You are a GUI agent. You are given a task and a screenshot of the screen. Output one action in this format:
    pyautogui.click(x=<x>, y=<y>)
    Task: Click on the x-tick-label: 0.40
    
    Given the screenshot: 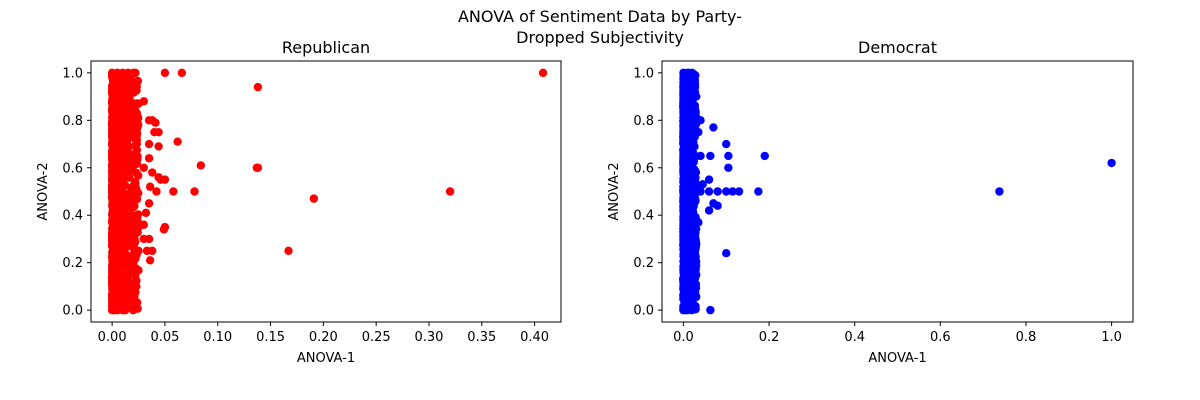 What is the action you would take?
    pyautogui.click(x=534, y=337)
    